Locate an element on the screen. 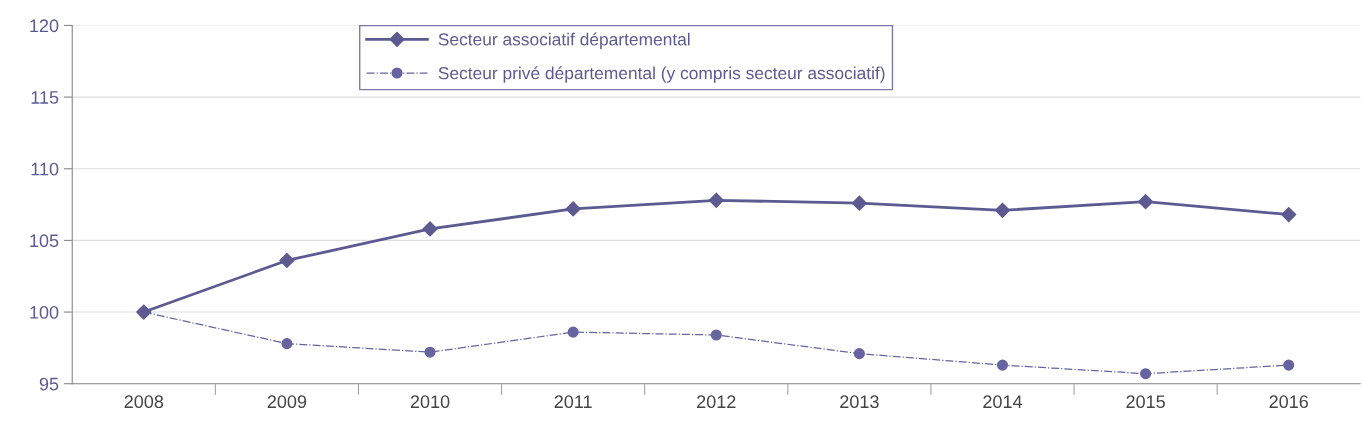  x-tick-label: 2011 is located at coordinates (573, 402).